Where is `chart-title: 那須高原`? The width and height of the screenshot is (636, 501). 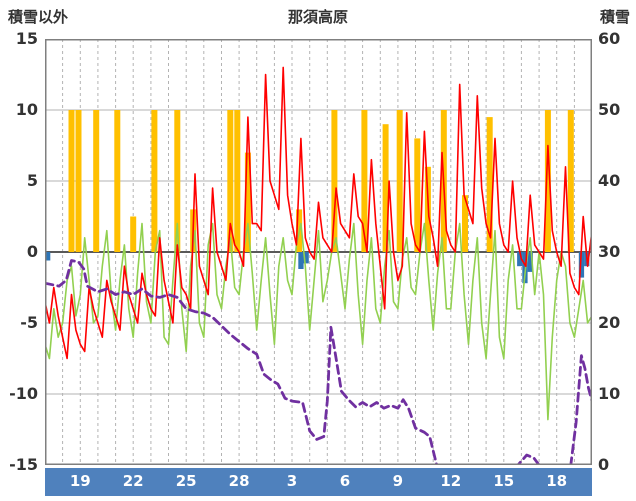
chart-title: 那須高原 is located at coordinates (318, 17).